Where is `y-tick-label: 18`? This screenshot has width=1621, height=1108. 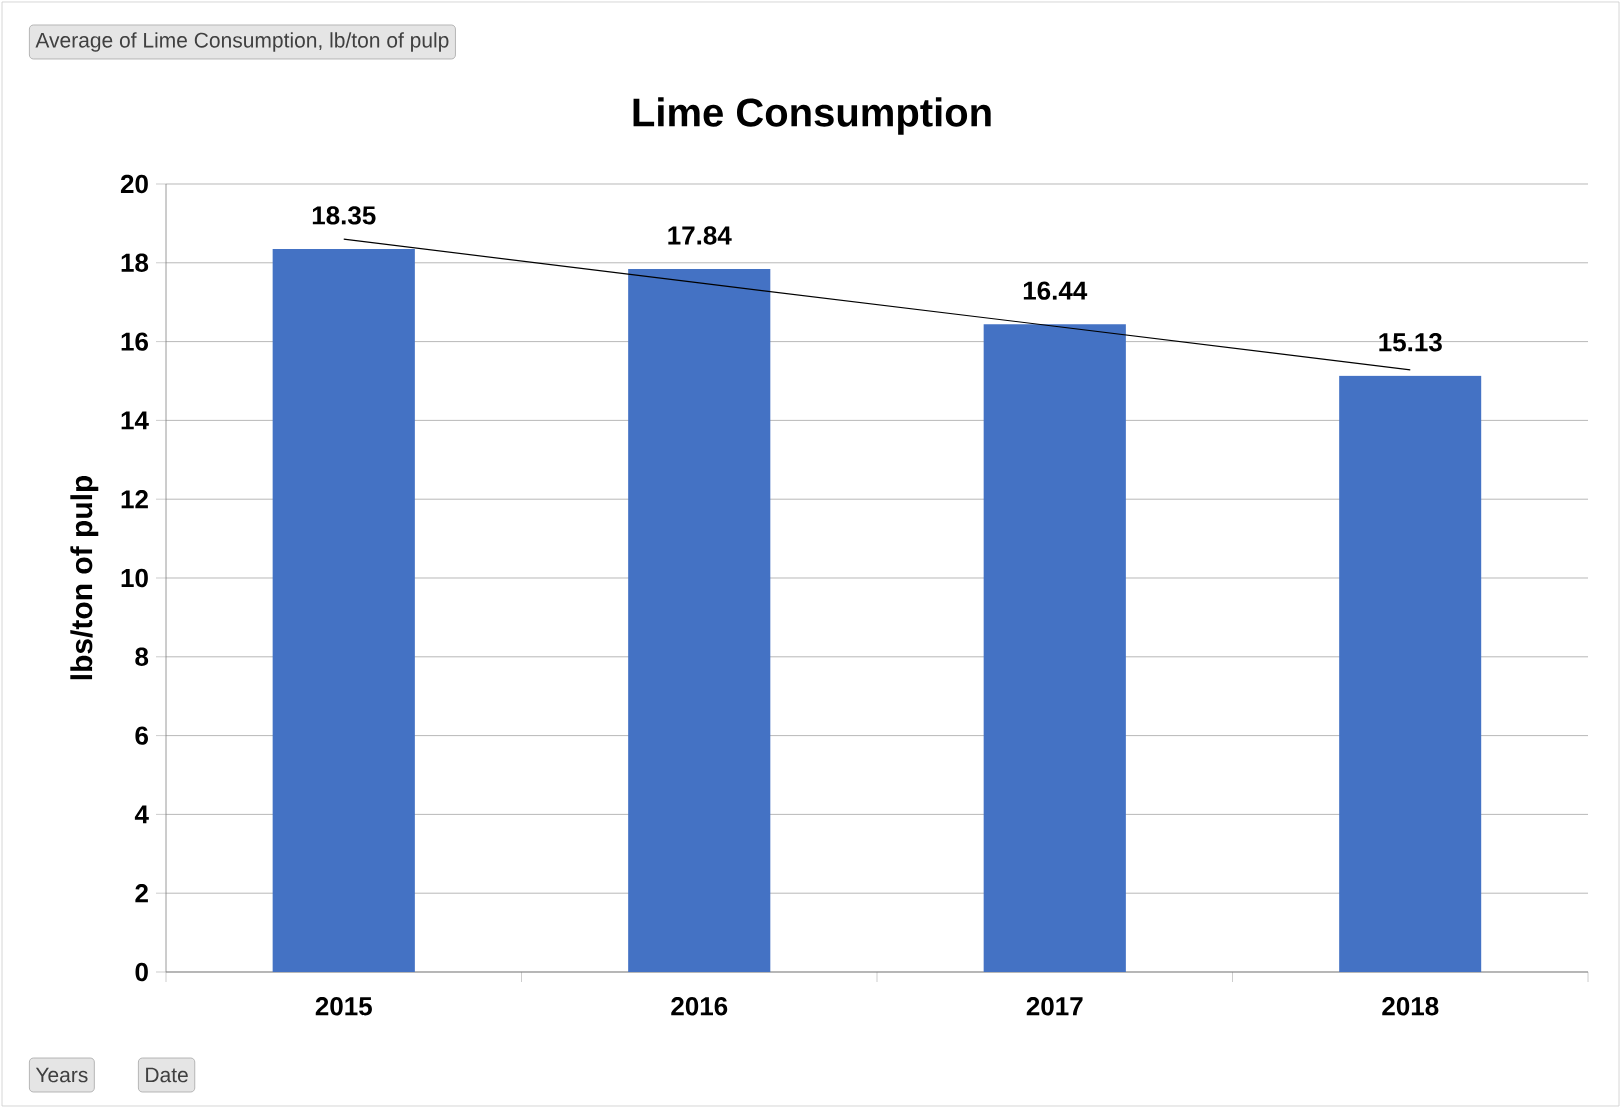 y-tick-label: 18 is located at coordinates (135, 262).